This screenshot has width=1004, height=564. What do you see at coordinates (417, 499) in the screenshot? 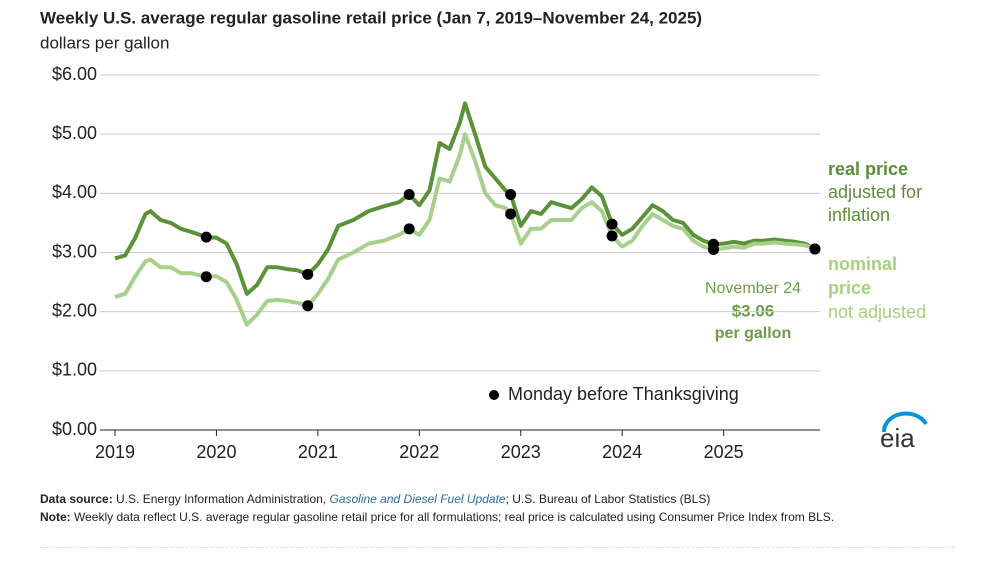
I see `note-link: Gasoline and Diesel Fuel Update` at bounding box center [417, 499].